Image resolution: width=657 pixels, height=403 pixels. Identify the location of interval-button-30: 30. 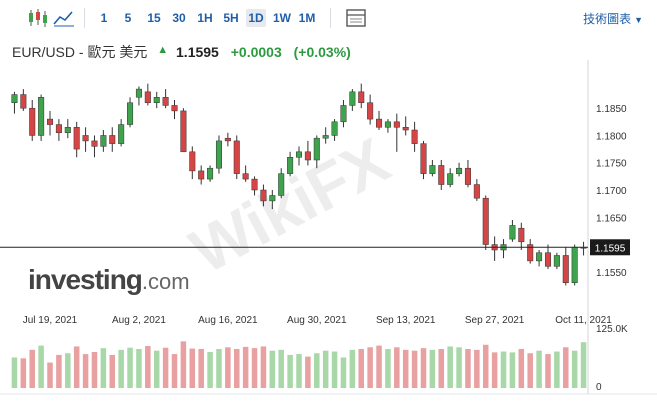
(179, 18).